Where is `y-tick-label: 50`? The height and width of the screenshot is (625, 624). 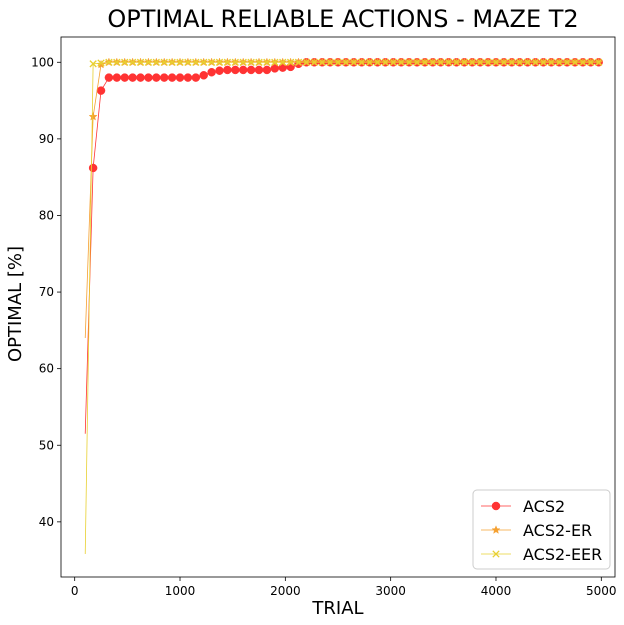 y-tick-label: 50 is located at coordinates (46, 445).